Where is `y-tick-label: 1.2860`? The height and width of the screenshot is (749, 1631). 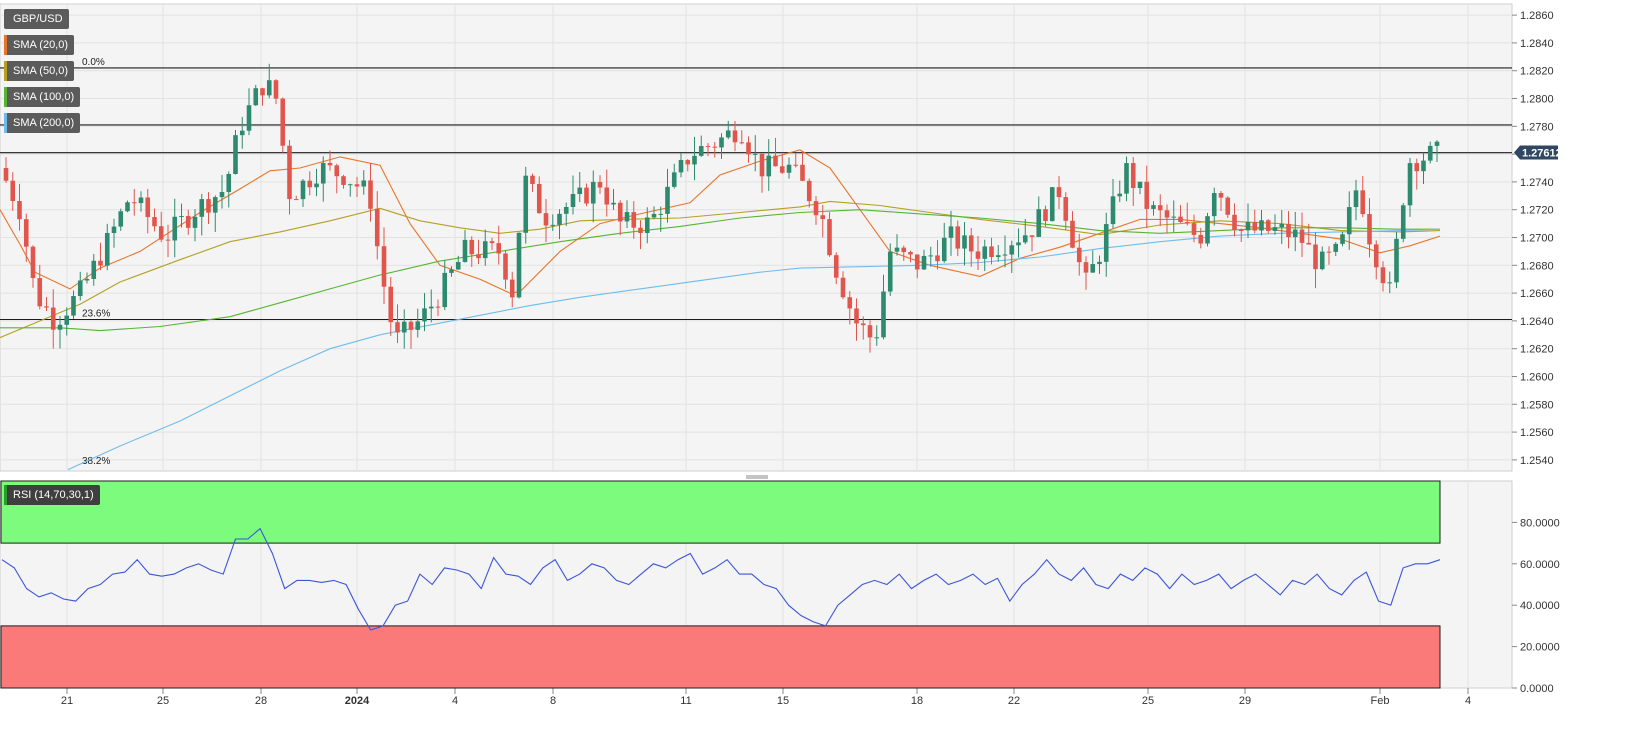 y-tick-label: 1.2860 is located at coordinates (1537, 16).